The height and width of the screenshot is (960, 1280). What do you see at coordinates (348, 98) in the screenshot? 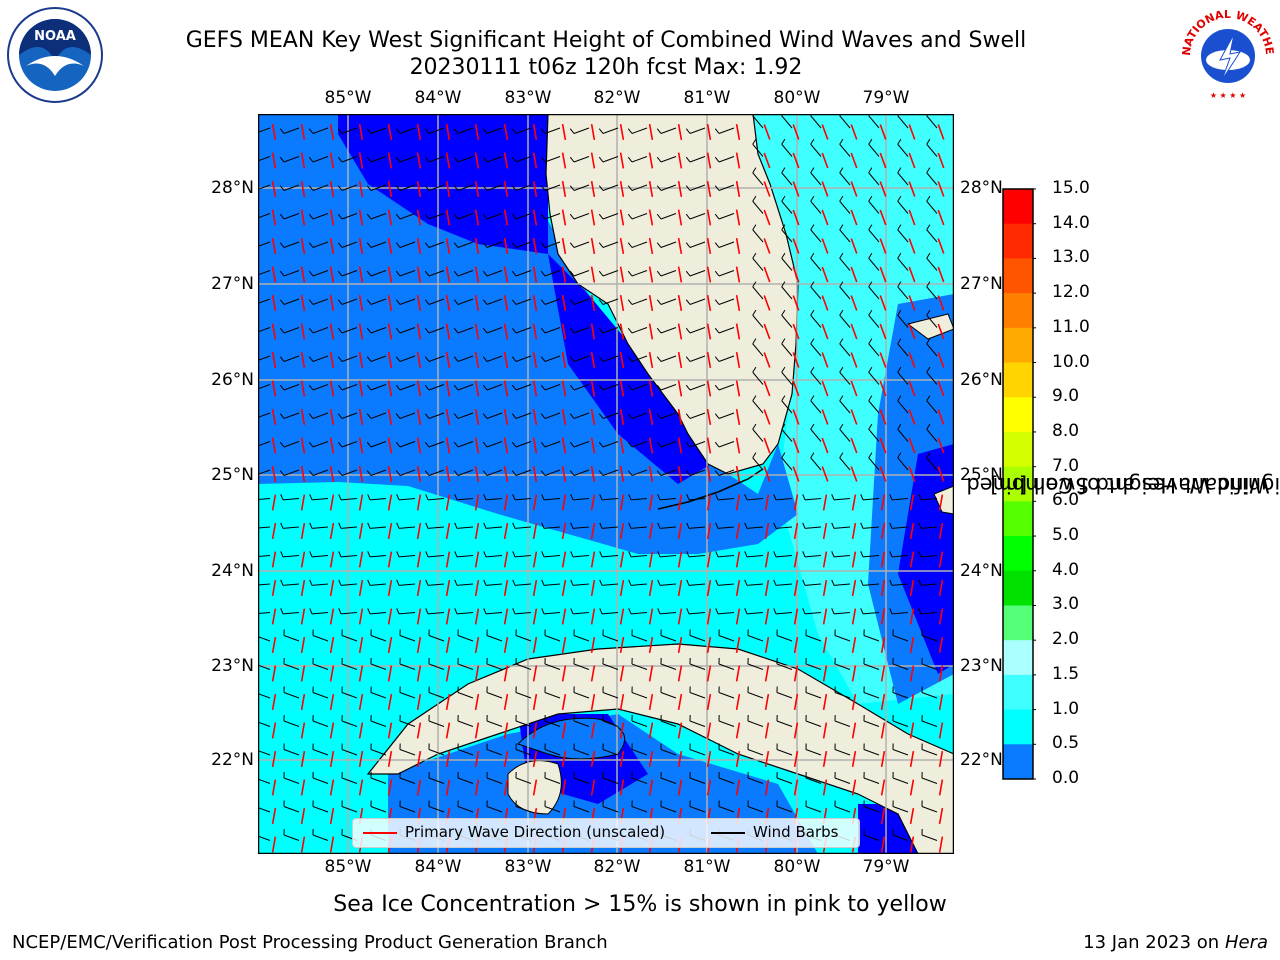
I see `lon-label-top-0: 85°W` at bounding box center [348, 98].